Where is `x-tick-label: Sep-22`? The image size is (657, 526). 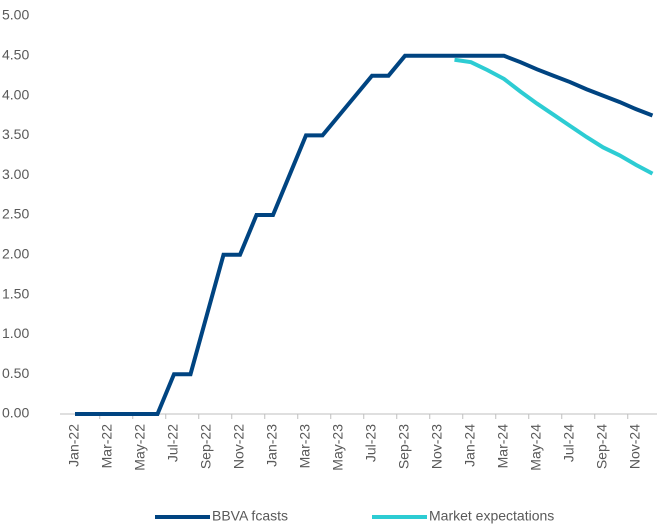 x-tick-label: Sep-22 is located at coordinates (206, 446).